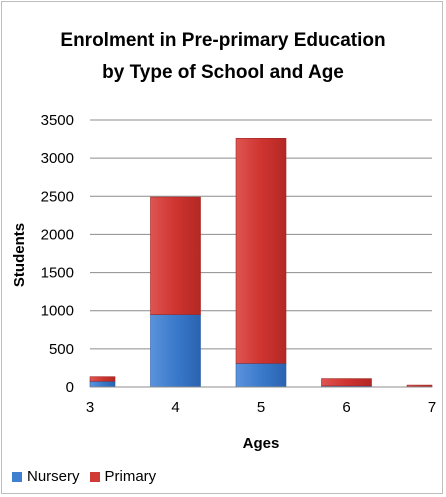 The height and width of the screenshot is (497, 446). Describe the element at coordinates (175, 407) in the screenshot. I see `x-tick-label: 4` at that location.